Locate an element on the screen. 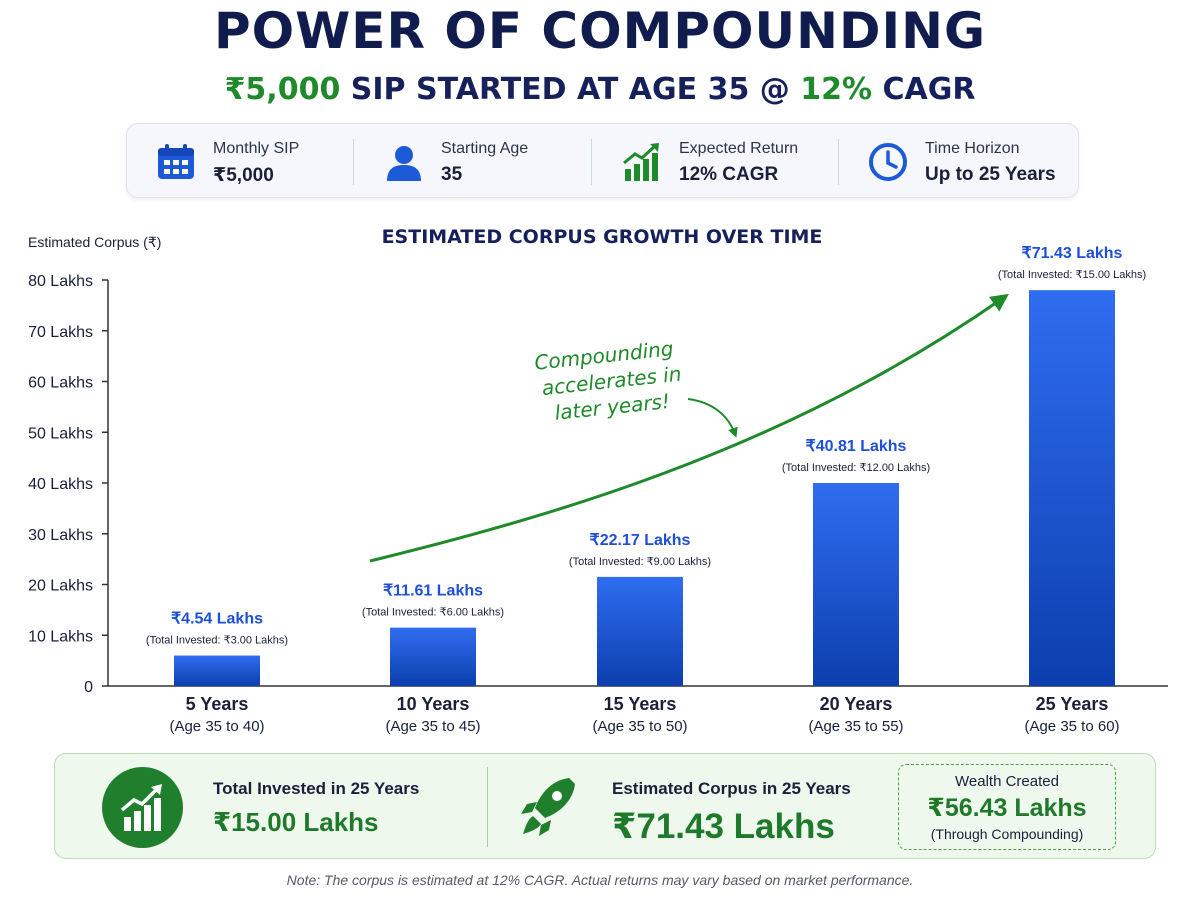  info-value: 35 is located at coordinates (452, 174).